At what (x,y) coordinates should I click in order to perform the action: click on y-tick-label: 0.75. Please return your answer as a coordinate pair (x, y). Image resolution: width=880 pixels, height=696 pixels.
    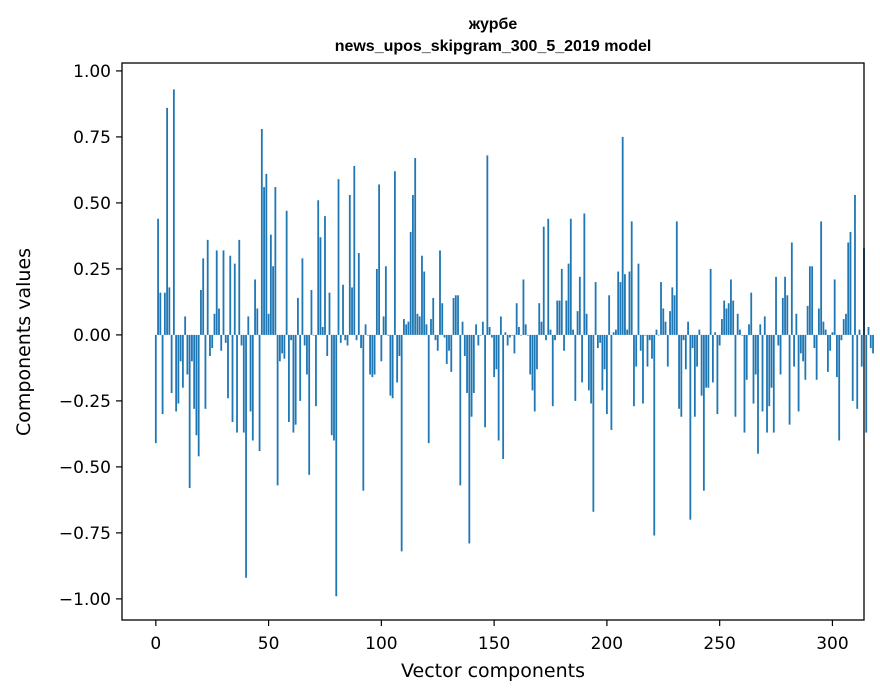
    Looking at the image, I should click on (92, 138).